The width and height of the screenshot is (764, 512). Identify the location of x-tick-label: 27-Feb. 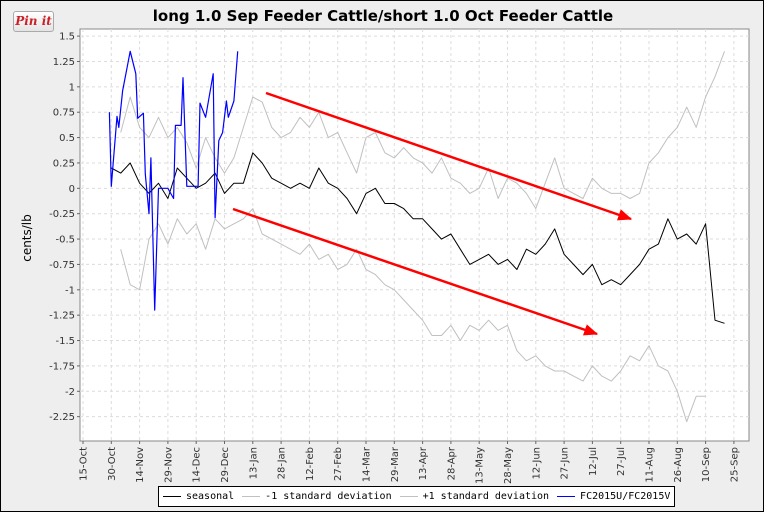
(338, 464).